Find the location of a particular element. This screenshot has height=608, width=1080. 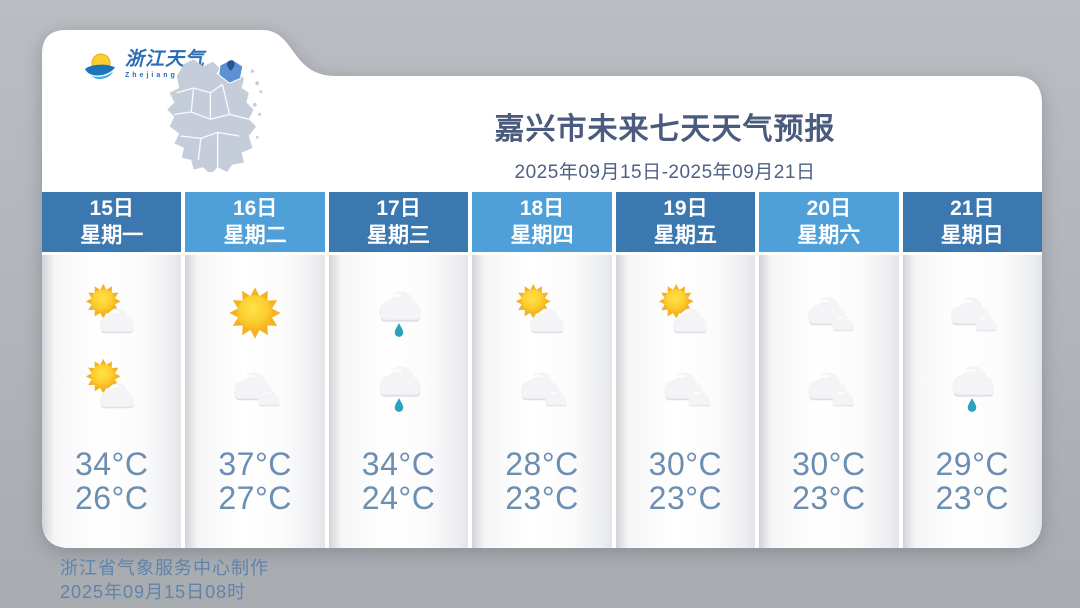

forecast-day-column: 21日 星期日 29°C 23°C is located at coordinates (972, 370).